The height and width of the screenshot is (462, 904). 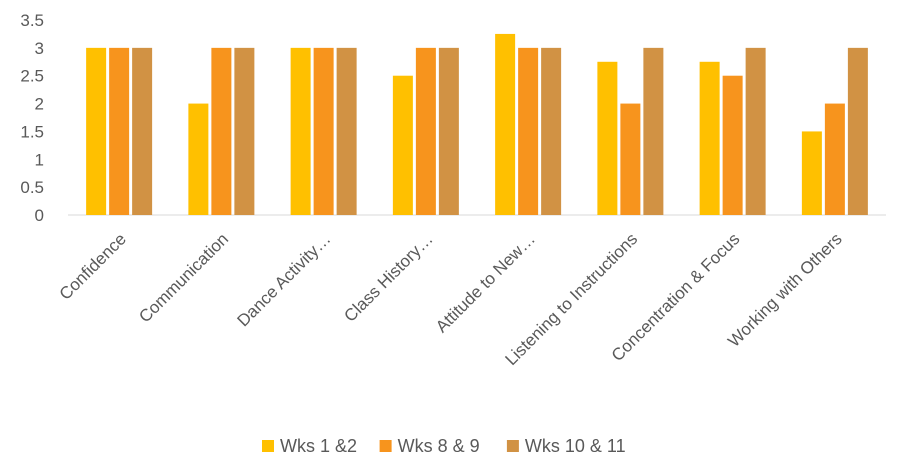 What do you see at coordinates (32, 131) in the screenshot?
I see `y-tick-label: 1.5` at bounding box center [32, 131].